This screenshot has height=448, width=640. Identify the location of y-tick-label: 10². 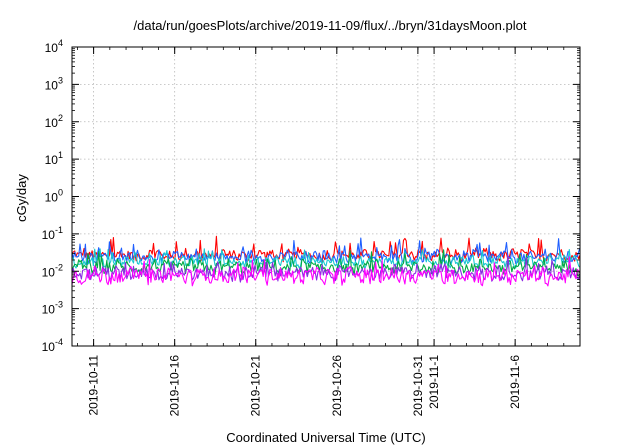
(54, 121).